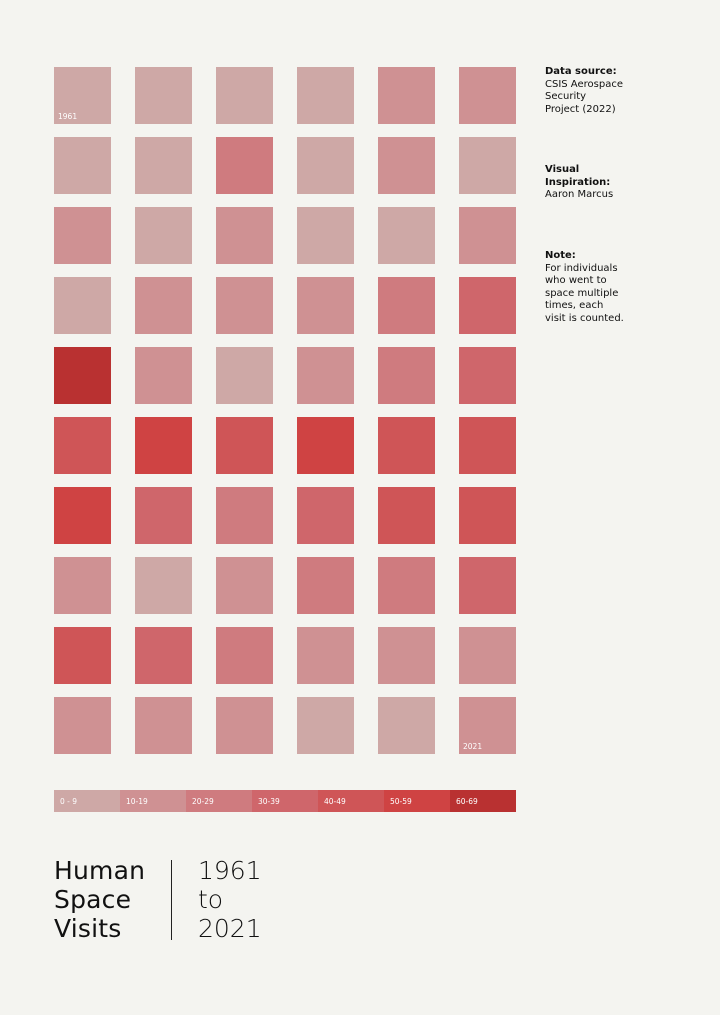  What do you see at coordinates (137, 801) in the screenshot?
I see `legend-label: 10-19` at bounding box center [137, 801].